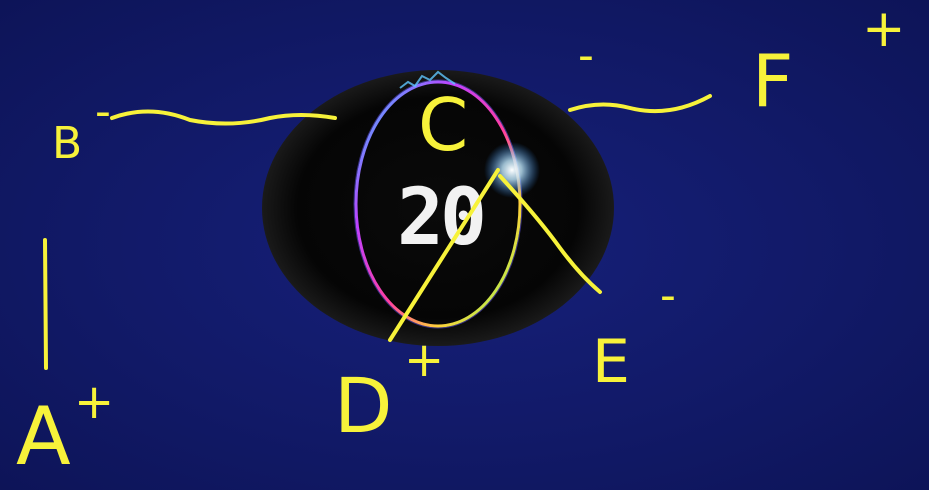 This screenshot has height=490, width=929. I want to click on timer-value: 20, so click(440, 218).